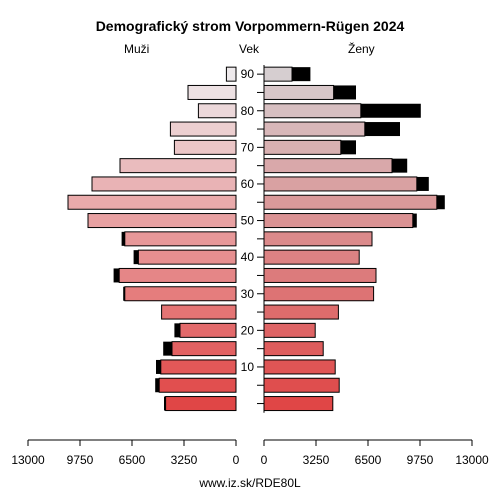 Image resolution: width=500 pixels, height=500 pixels. Describe the element at coordinates (420, 460) in the screenshot. I see `female-x-tick-label: 9750` at that location.